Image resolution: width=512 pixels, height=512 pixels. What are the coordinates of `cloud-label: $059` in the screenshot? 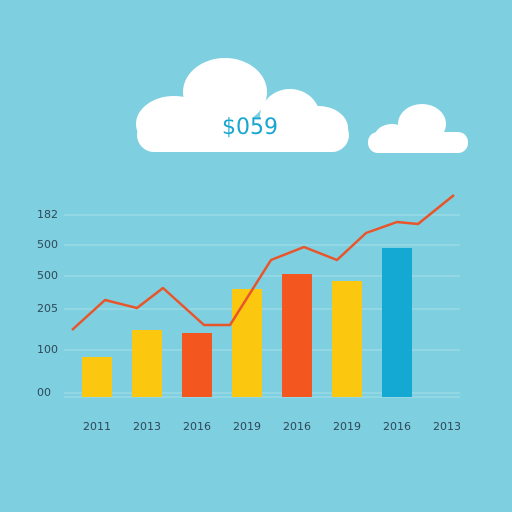 It's located at (250, 127).